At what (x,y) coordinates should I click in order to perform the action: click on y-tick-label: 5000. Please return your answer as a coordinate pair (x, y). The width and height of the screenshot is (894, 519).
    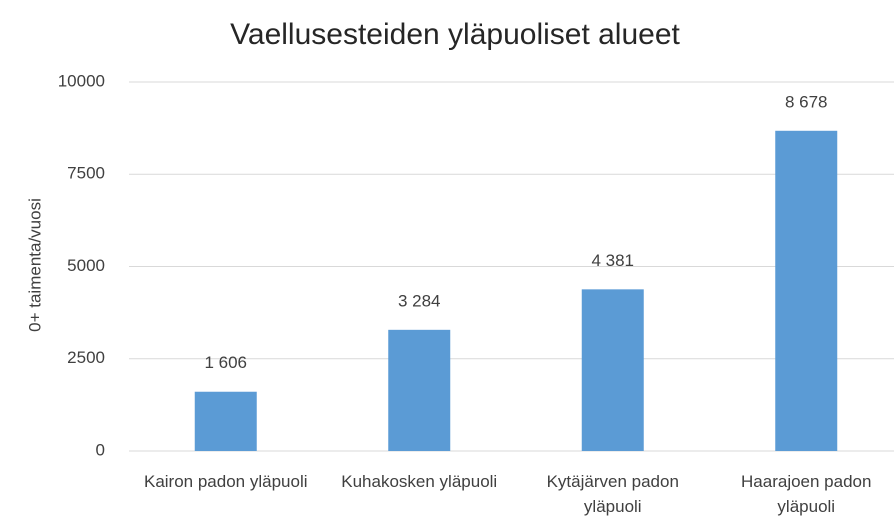
    Looking at the image, I should click on (86, 265).